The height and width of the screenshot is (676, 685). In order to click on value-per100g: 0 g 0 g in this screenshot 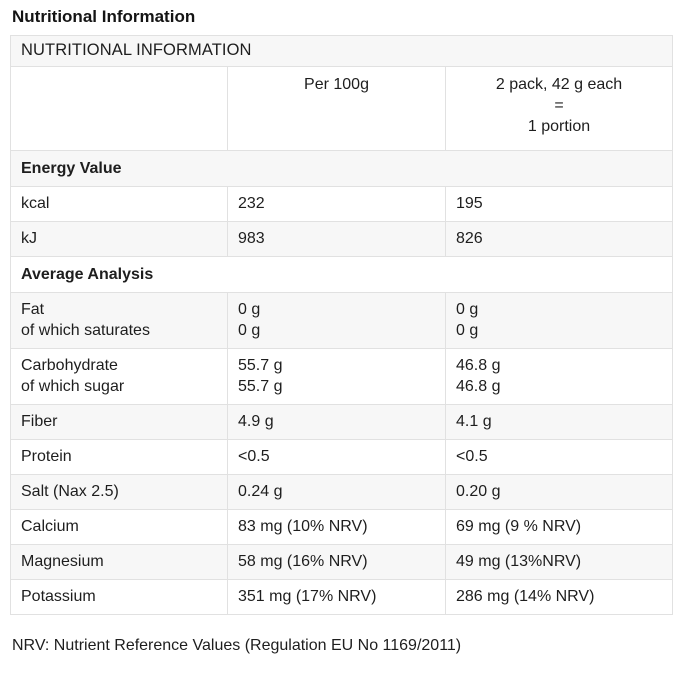, I will do `click(336, 320)`.